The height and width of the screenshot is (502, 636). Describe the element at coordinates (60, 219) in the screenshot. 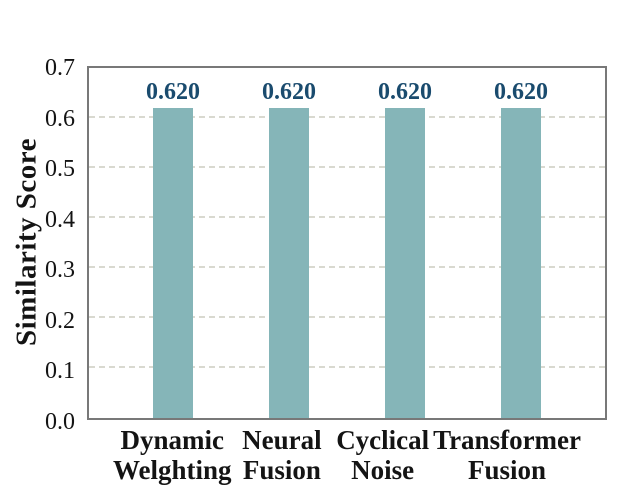

I see `y-tick-label: 0.4` at that location.